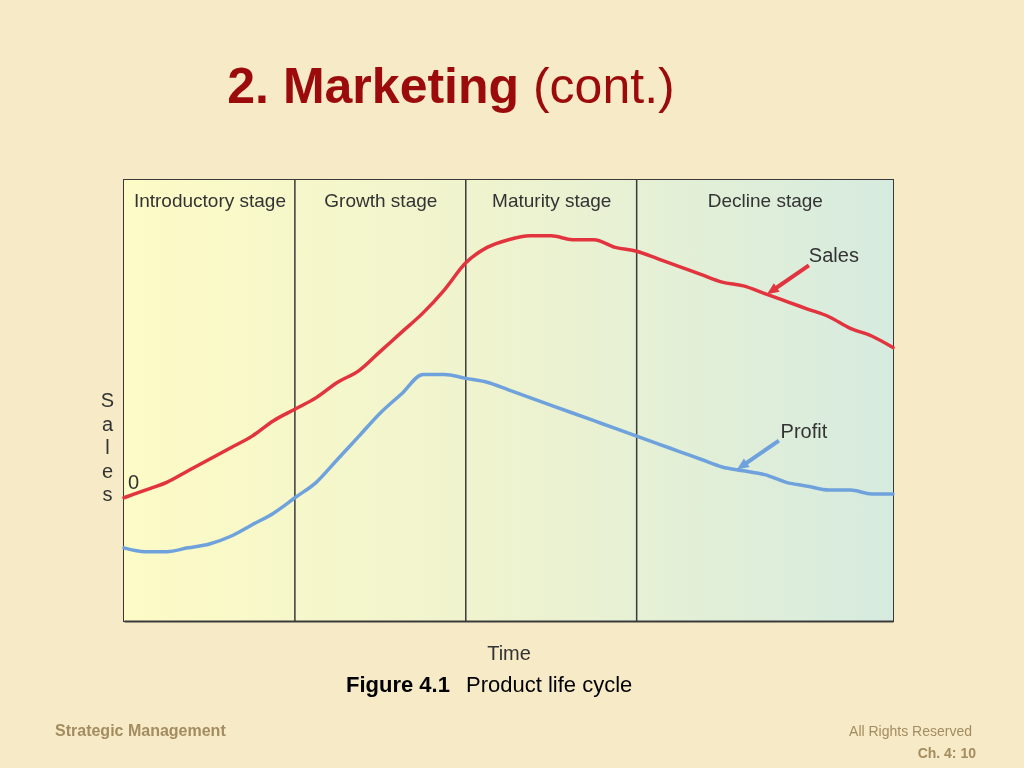 This screenshot has width=1024, height=768. Describe the element at coordinates (398, 685) in the screenshot. I see `caption: Figure 4.1` at that location.